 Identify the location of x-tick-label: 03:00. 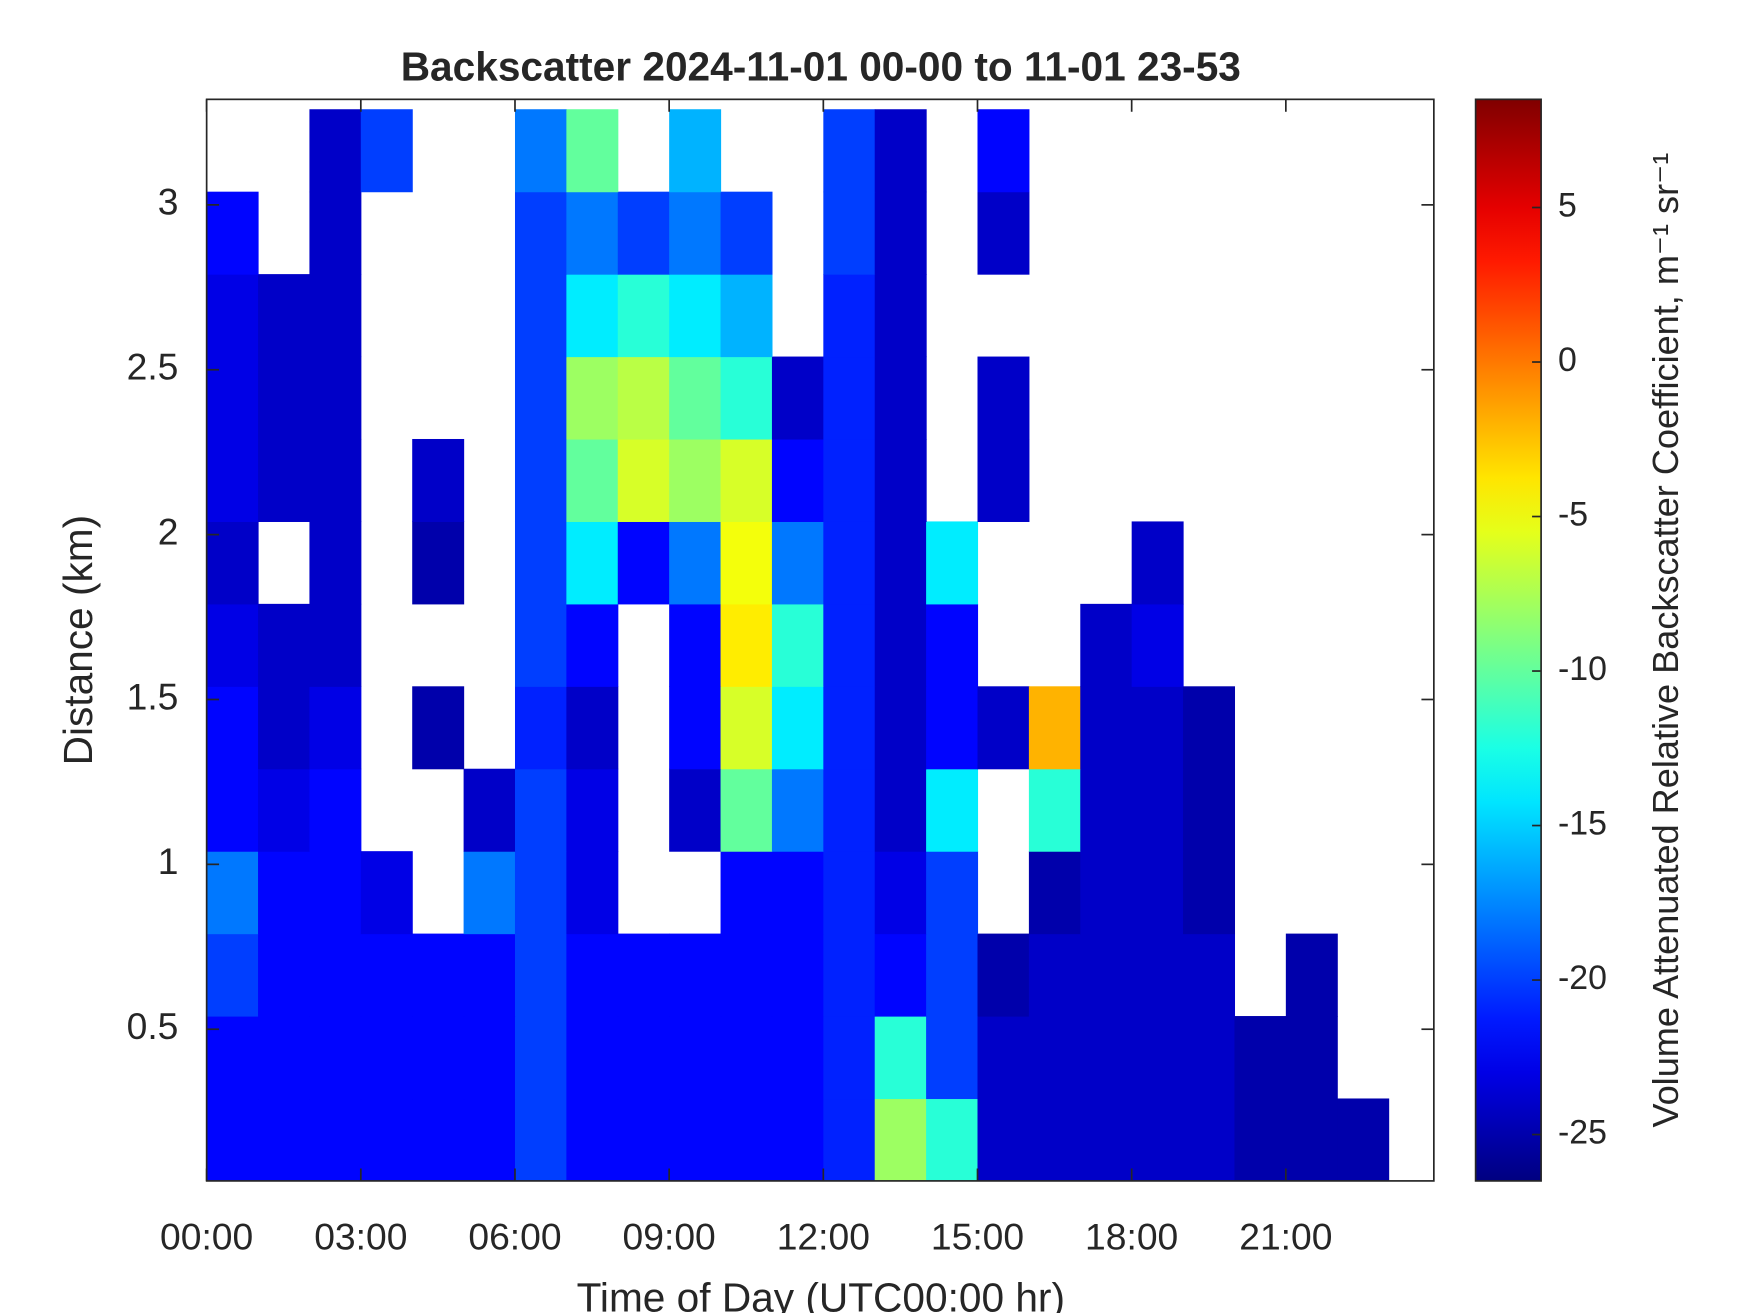
(360, 1236).